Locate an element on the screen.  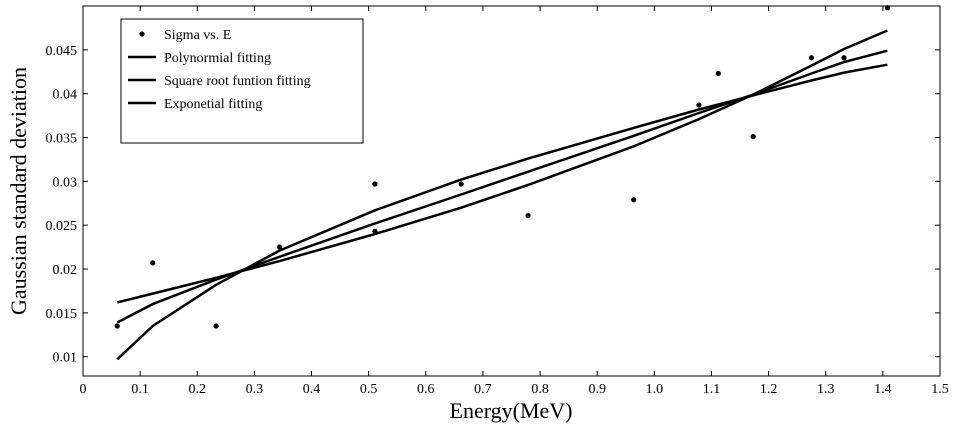
y-axis-title: Gaussian standard deviation is located at coordinates (18, 191).